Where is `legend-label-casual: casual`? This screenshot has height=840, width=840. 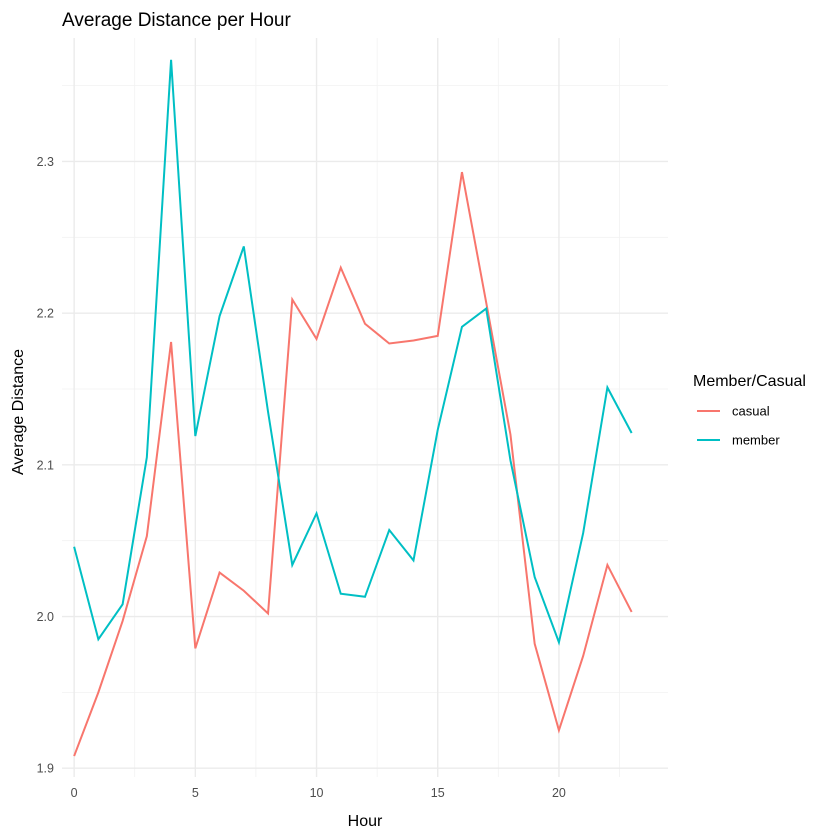
legend-label-casual: casual is located at coordinates (751, 411).